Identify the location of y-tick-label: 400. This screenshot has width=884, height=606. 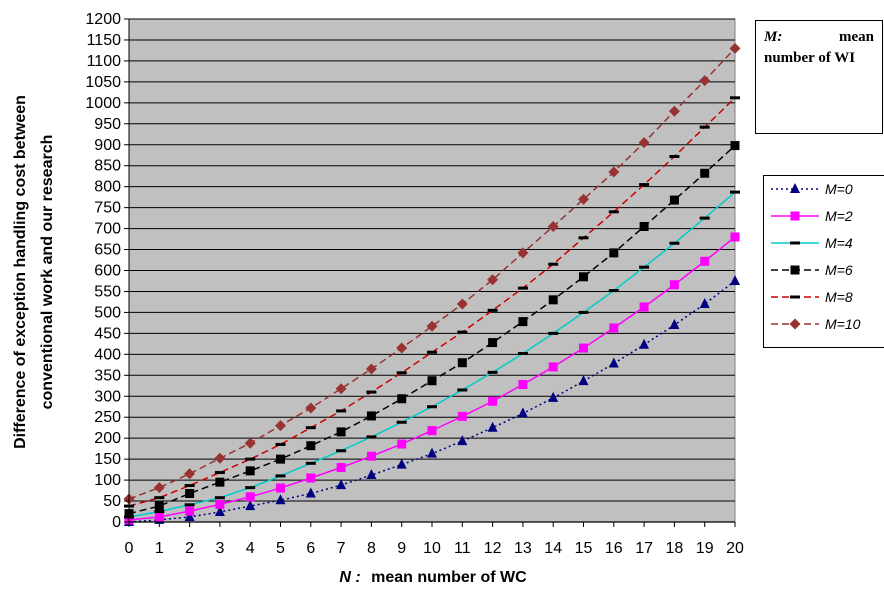
(107, 354).